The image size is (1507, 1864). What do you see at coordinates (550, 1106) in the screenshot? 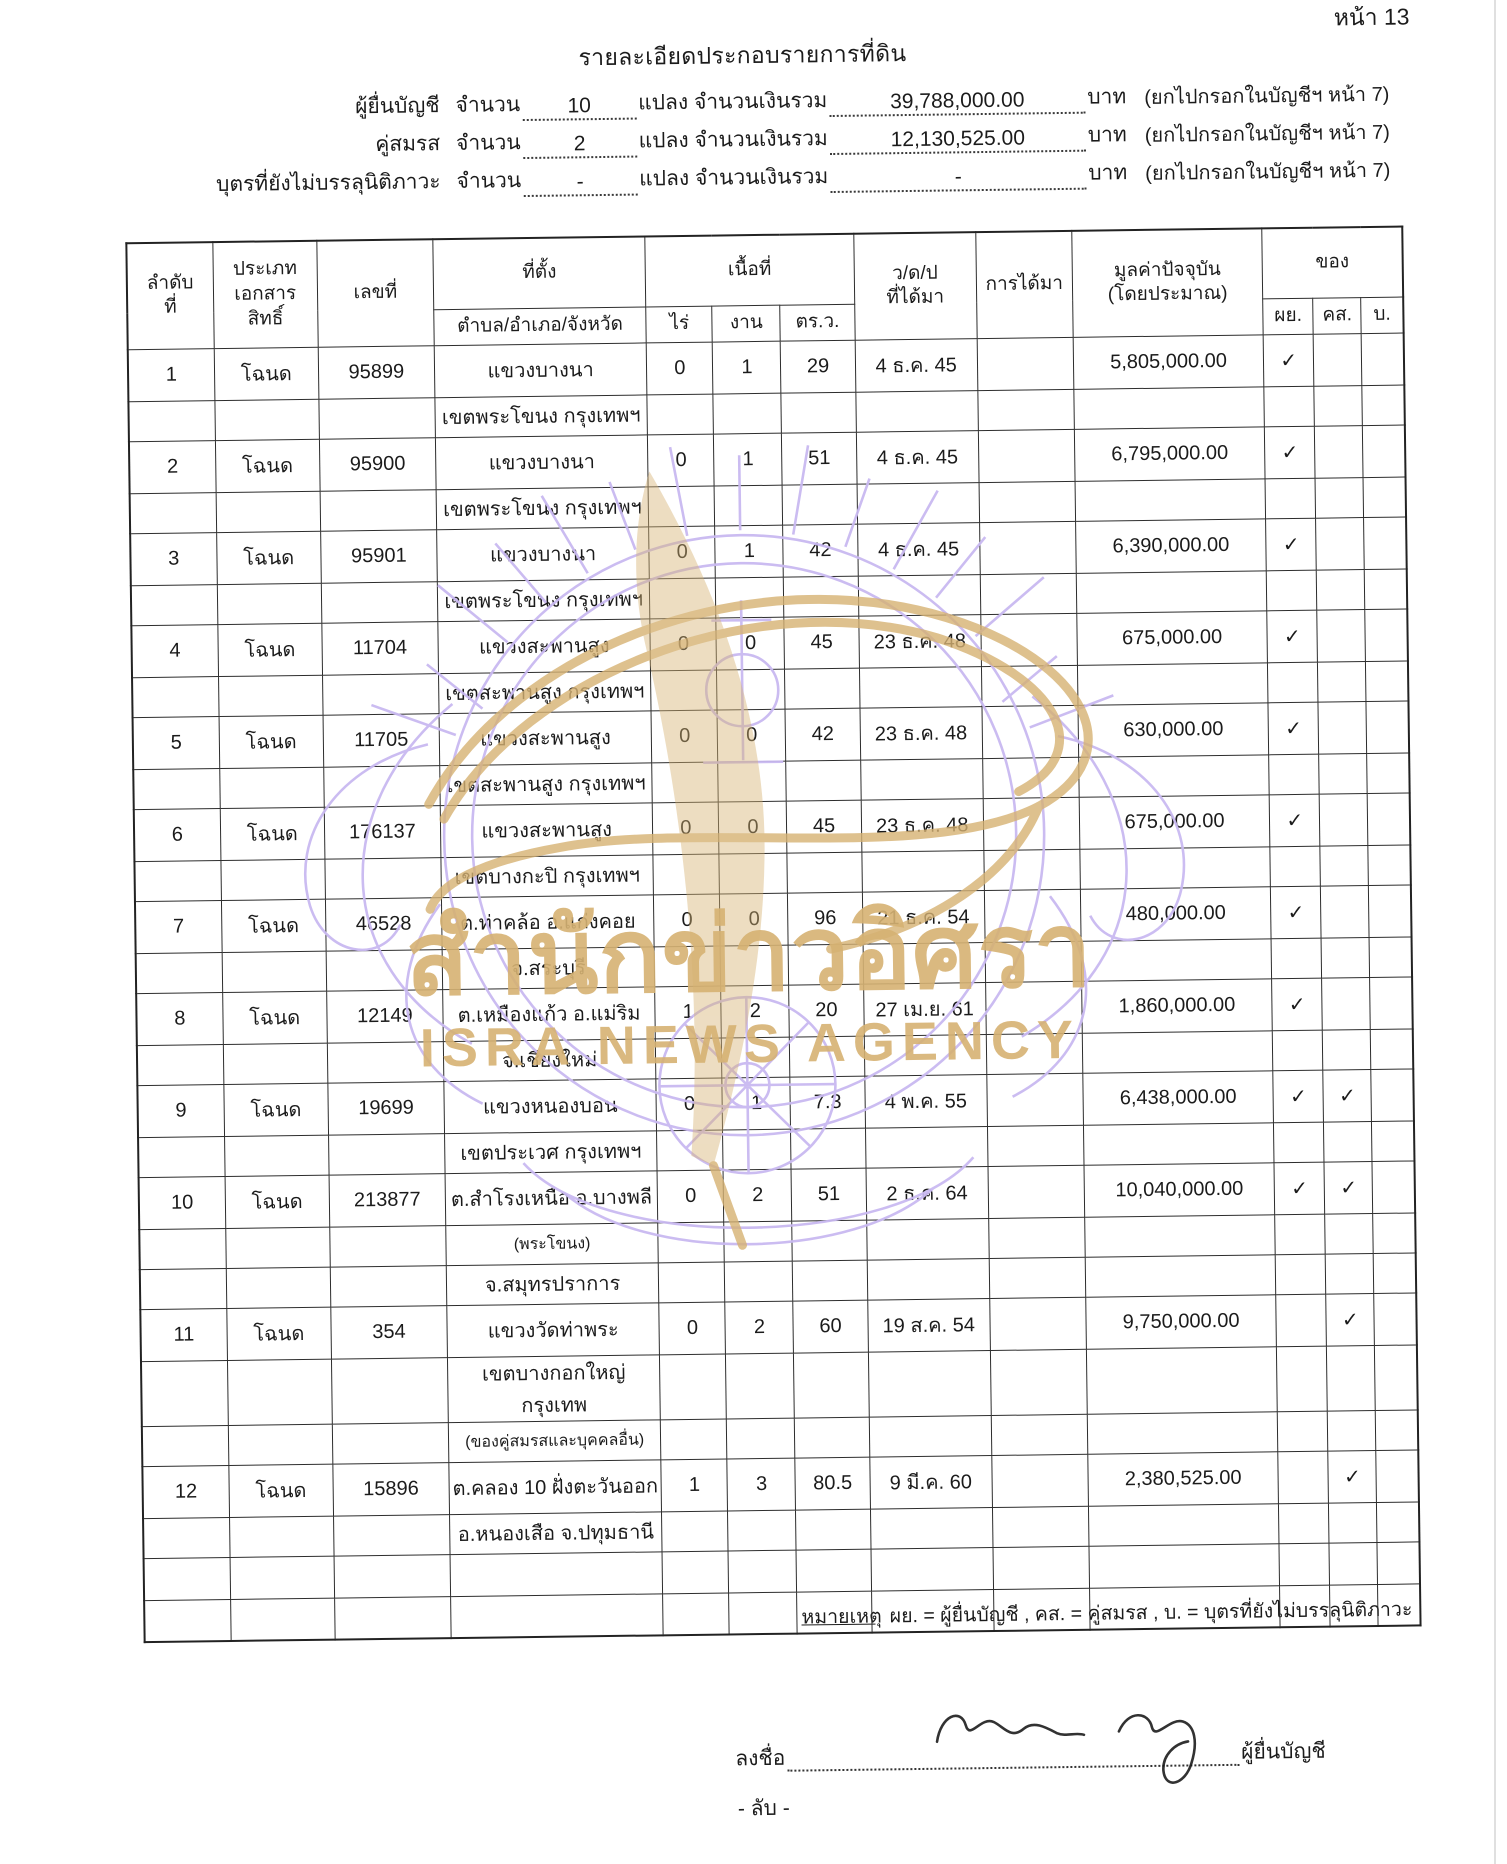
I see `table-cell: แขวงหนองบอน` at bounding box center [550, 1106].